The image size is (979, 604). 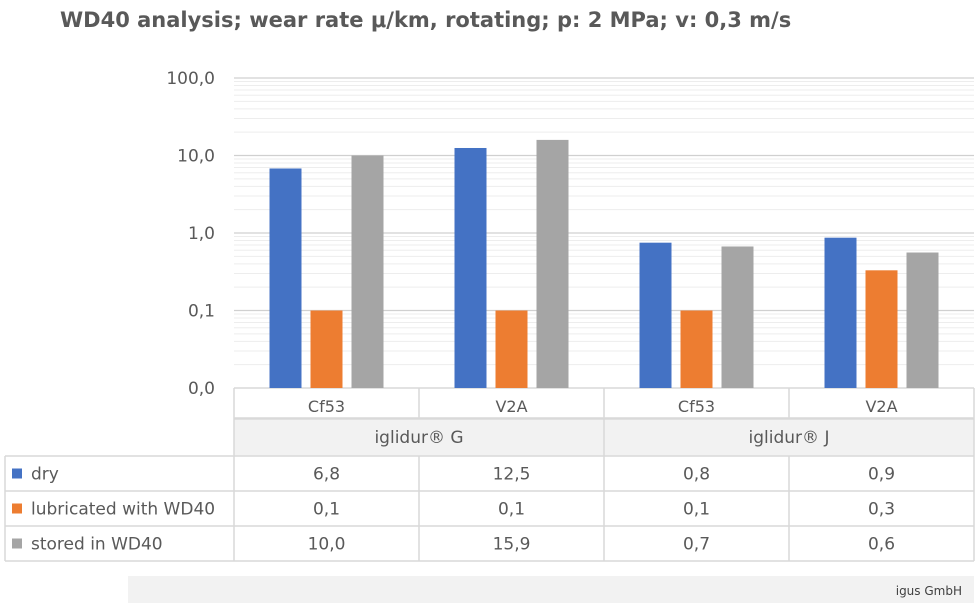 What do you see at coordinates (326, 475) in the screenshot?
I see `data-label: 6,8` at bounding box center [326, 475].